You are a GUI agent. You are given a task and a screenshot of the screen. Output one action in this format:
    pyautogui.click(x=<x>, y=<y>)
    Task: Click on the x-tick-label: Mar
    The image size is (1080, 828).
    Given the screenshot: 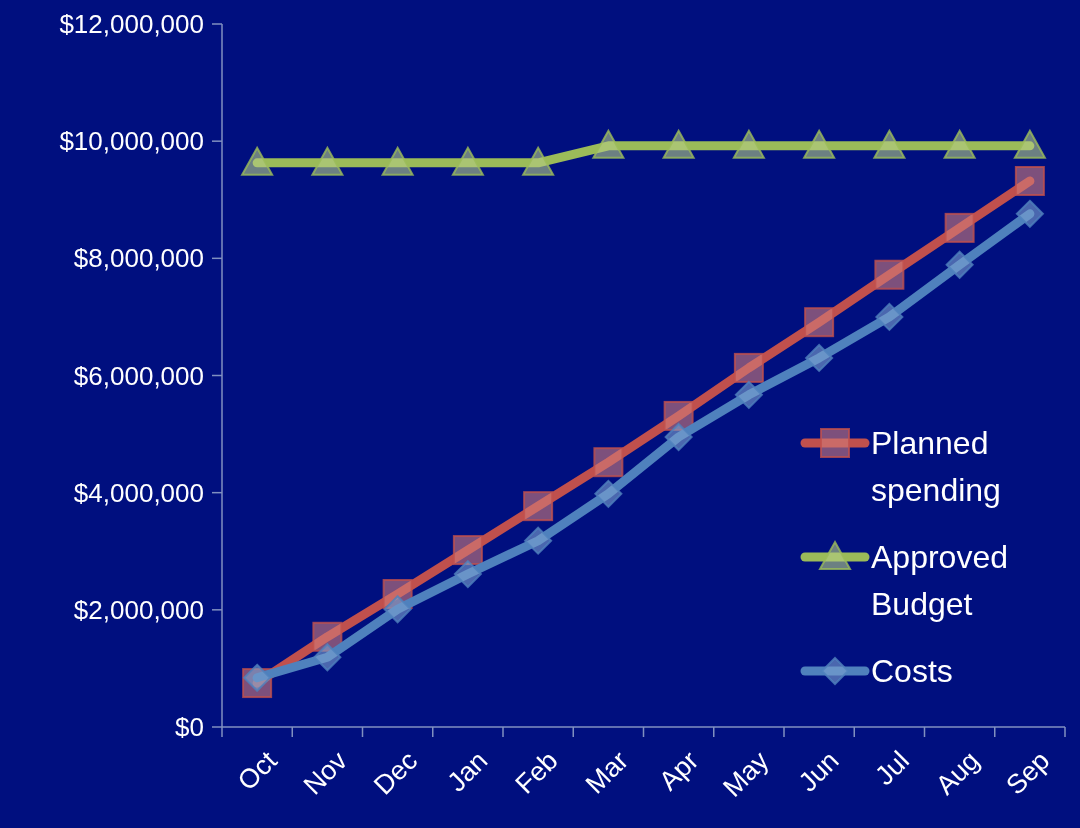 What is the action you would take?
    pyautogui.click(x=606, y=772)
    